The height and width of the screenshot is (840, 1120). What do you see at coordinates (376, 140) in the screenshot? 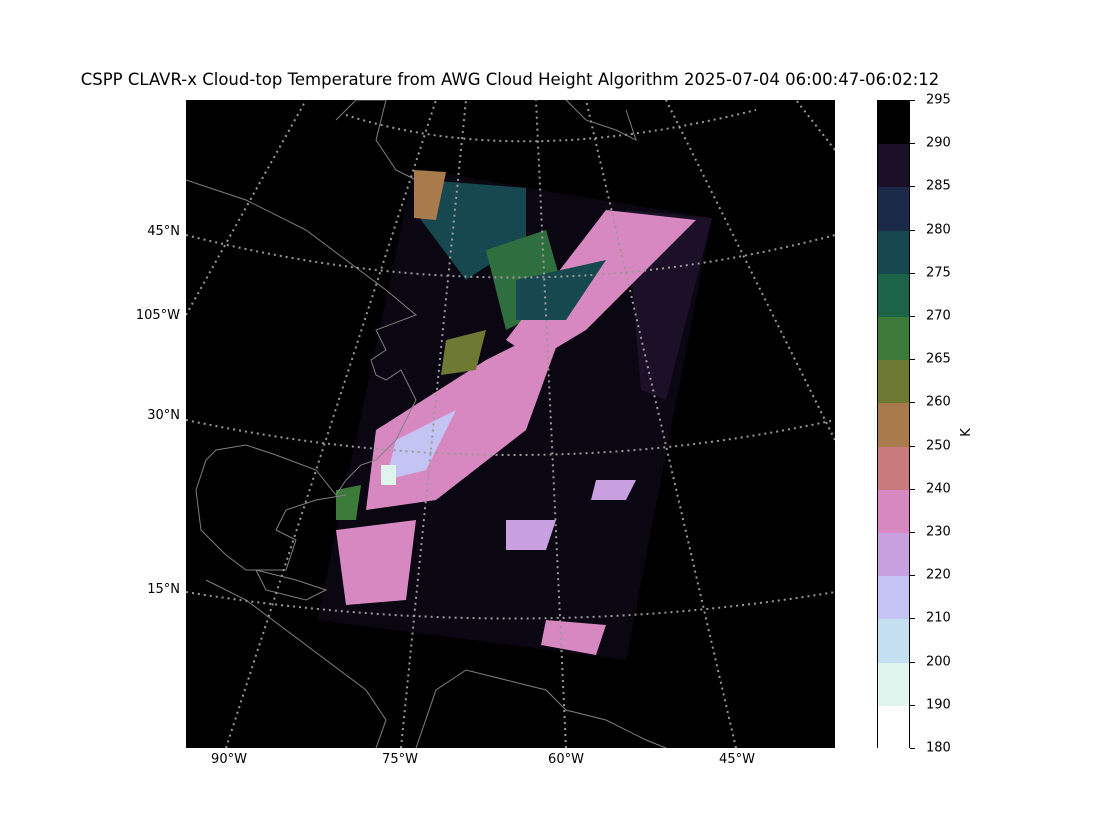
I see `coastline-canada-north` at bounding box center [376, 140].